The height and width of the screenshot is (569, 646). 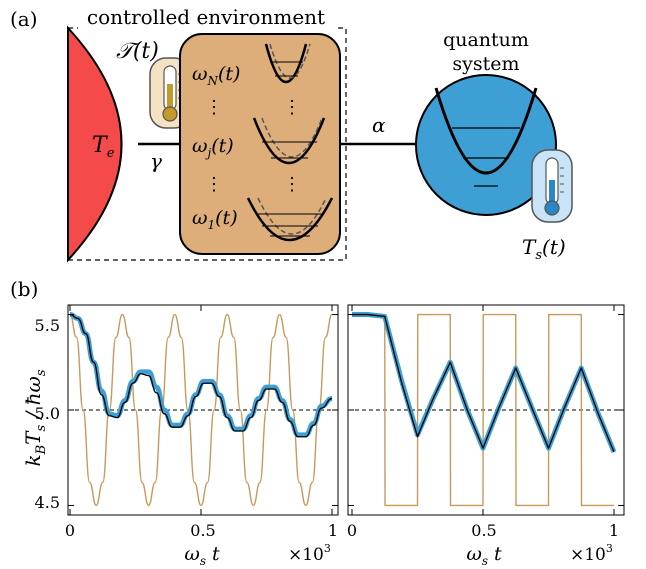 What do you see at coordinates (70, 530) in the screenshot?
I see `xtick-left-0: 0` at bounding box center [70, 530].